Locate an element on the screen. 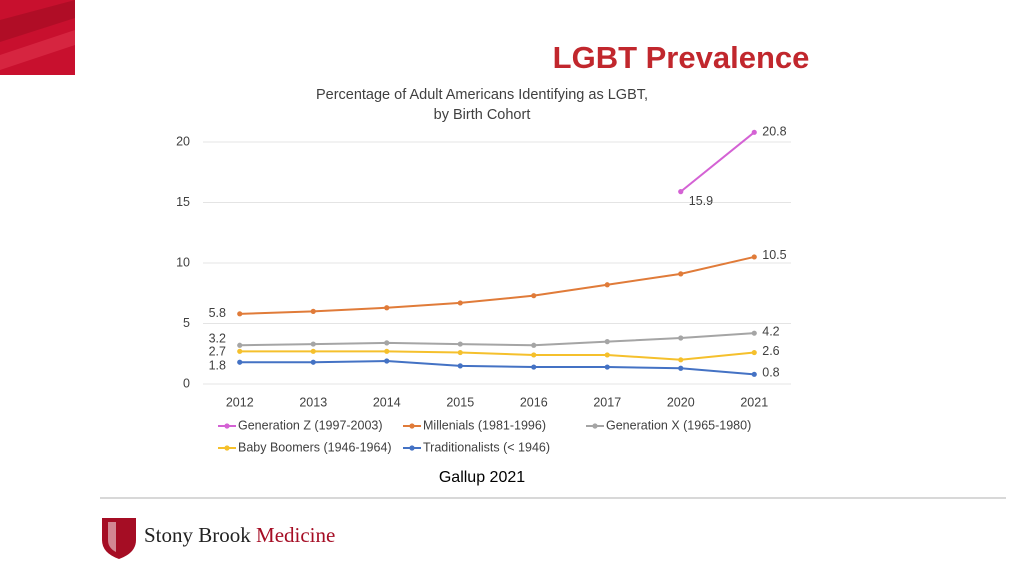  logo-name-part: Stony Brook is located at coordinates (197, 535).